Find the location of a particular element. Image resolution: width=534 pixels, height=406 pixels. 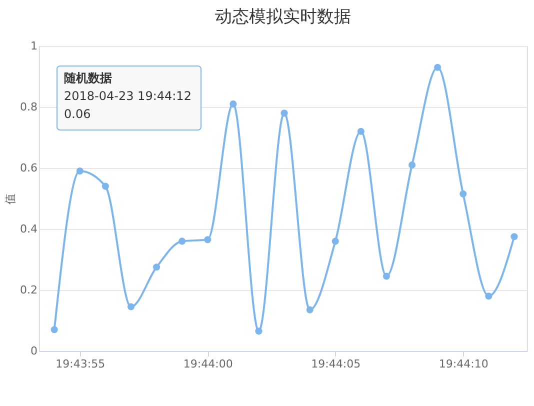

y-tick-label: 0.4 is located at coordinates (29, 229).